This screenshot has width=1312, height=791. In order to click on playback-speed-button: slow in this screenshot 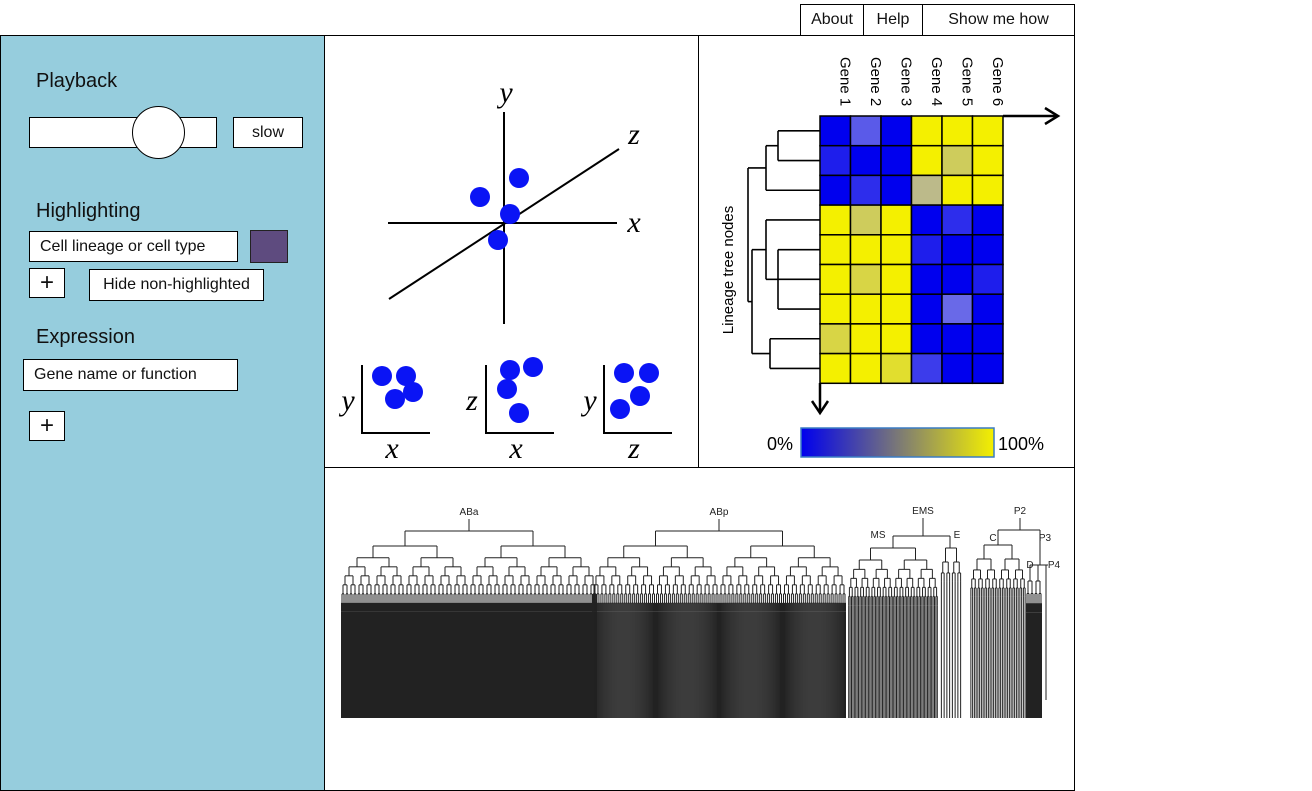, I will do `click(268, 132)`.